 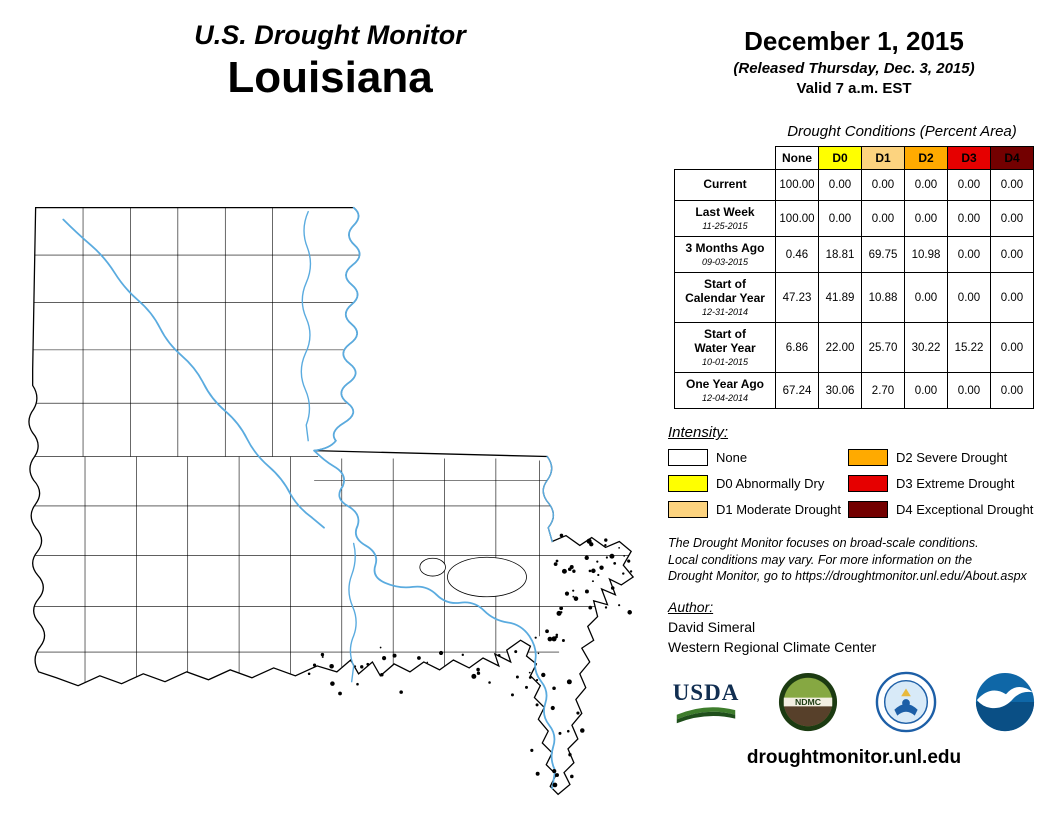 What do you see at coordinates (706, 714) in the screenshot?
I see `usda-swoosh-icon` at bounding box center [706, 714].